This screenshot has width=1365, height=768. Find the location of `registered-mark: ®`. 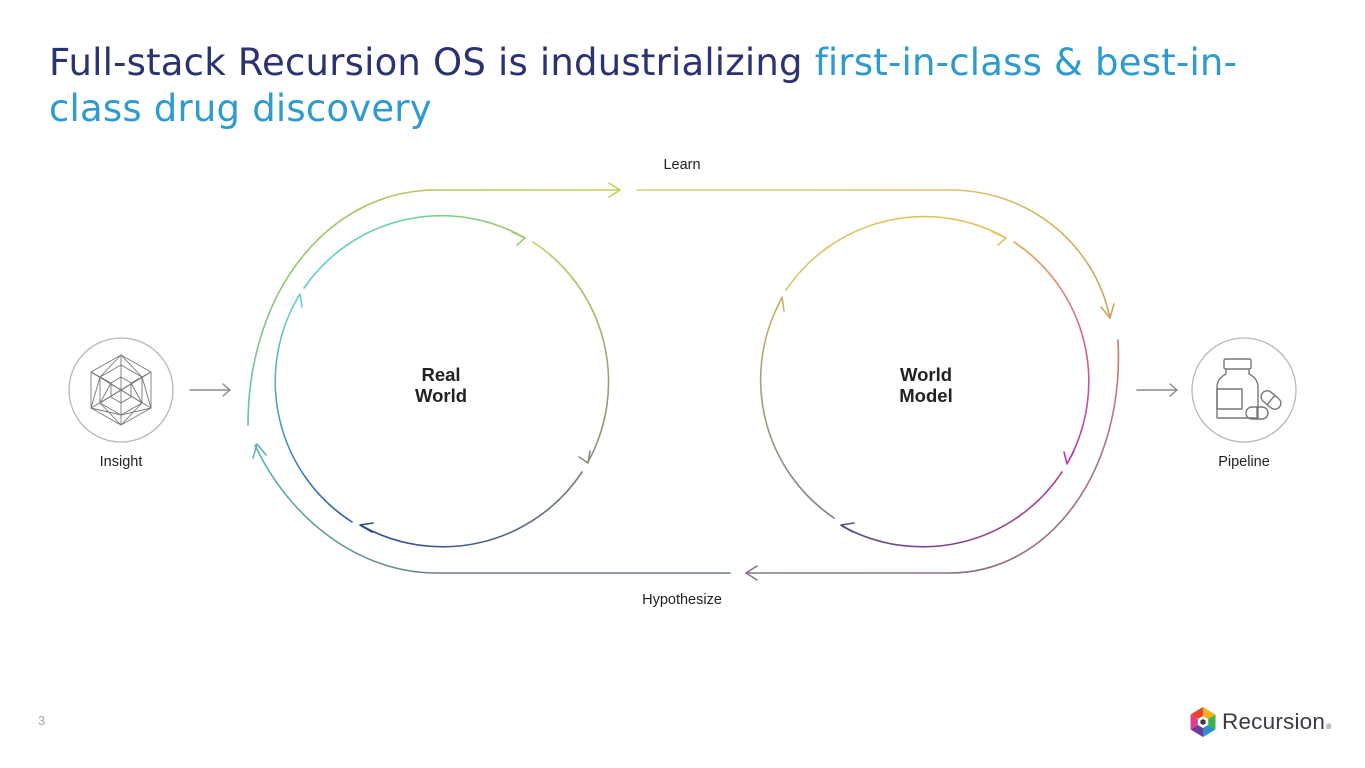

registered-mark: ® is located at coordinates (1329, 727).